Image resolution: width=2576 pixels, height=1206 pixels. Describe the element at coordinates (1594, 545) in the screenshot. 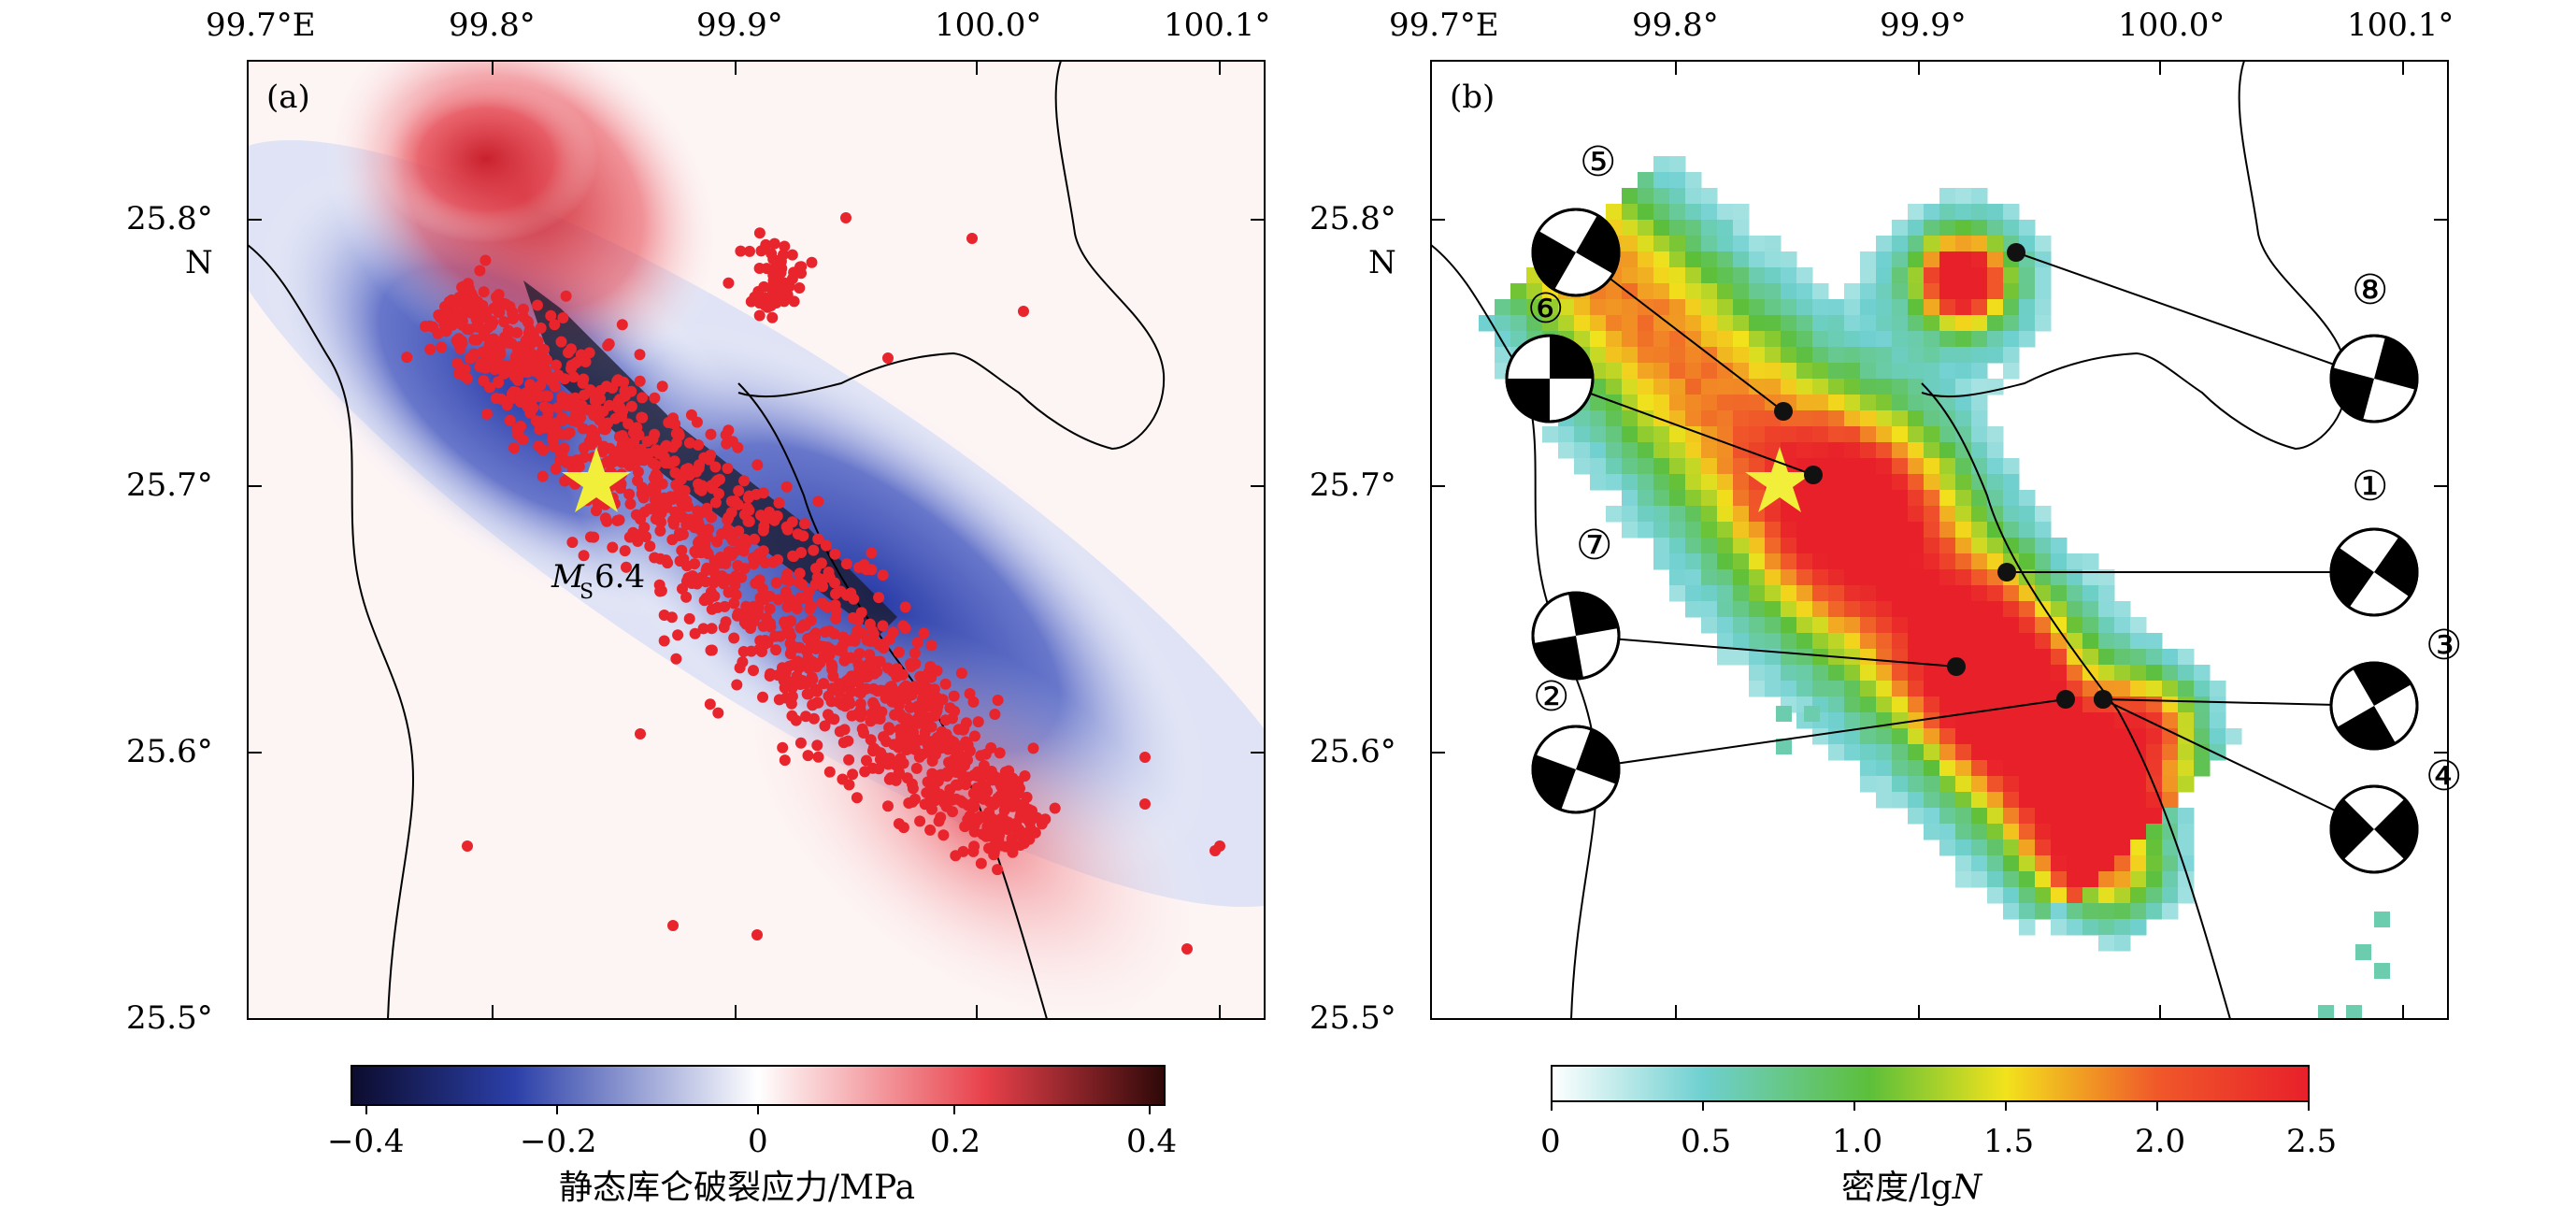

I see `mechanism-label-7: ⑦` at that location.